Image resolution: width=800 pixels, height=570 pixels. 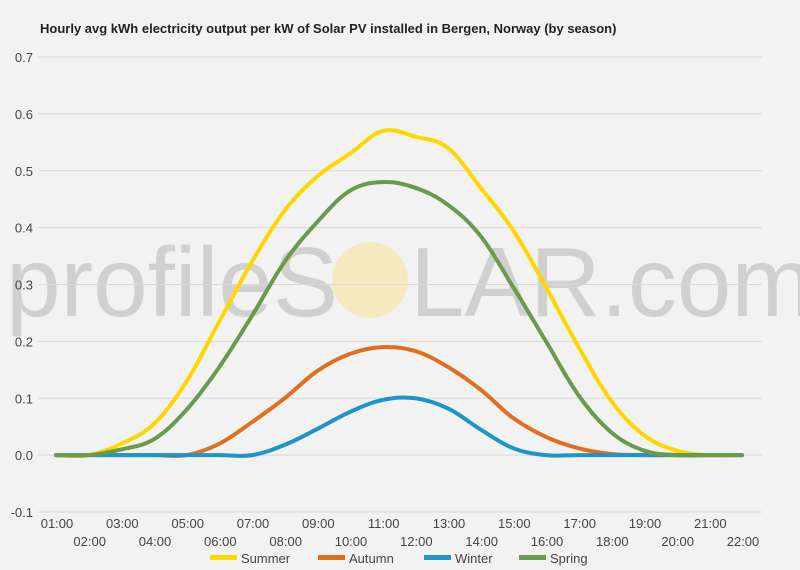 I want to click on x-tick-label: 12:00, so click(x=416, y=541).